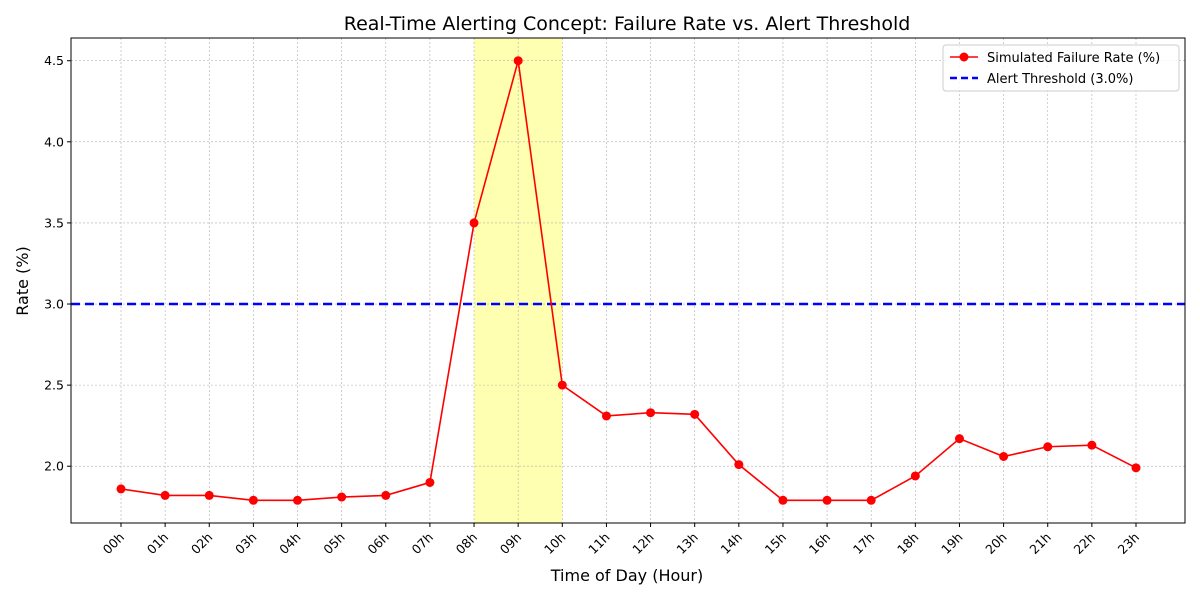  What do you see at coordinates (1060, 79) in the screenshot?
I see `legend-threshold-label: Alert Threshold (3.0%)` at bounding box center [1060, 79].